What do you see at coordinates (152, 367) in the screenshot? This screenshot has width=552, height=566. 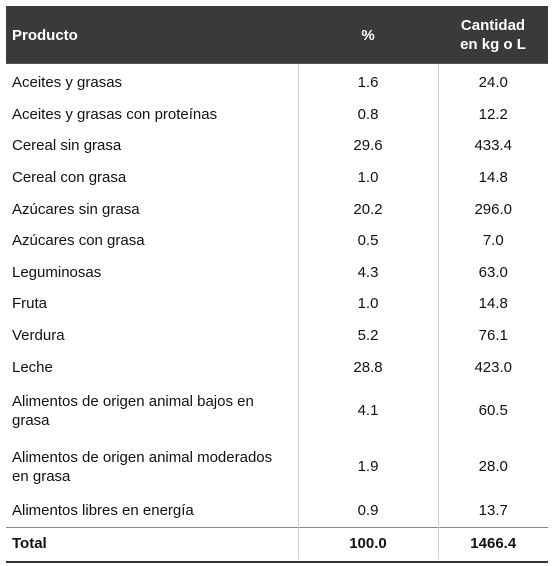 I see `cell-product: Leche` at bounding box center [152, 367].